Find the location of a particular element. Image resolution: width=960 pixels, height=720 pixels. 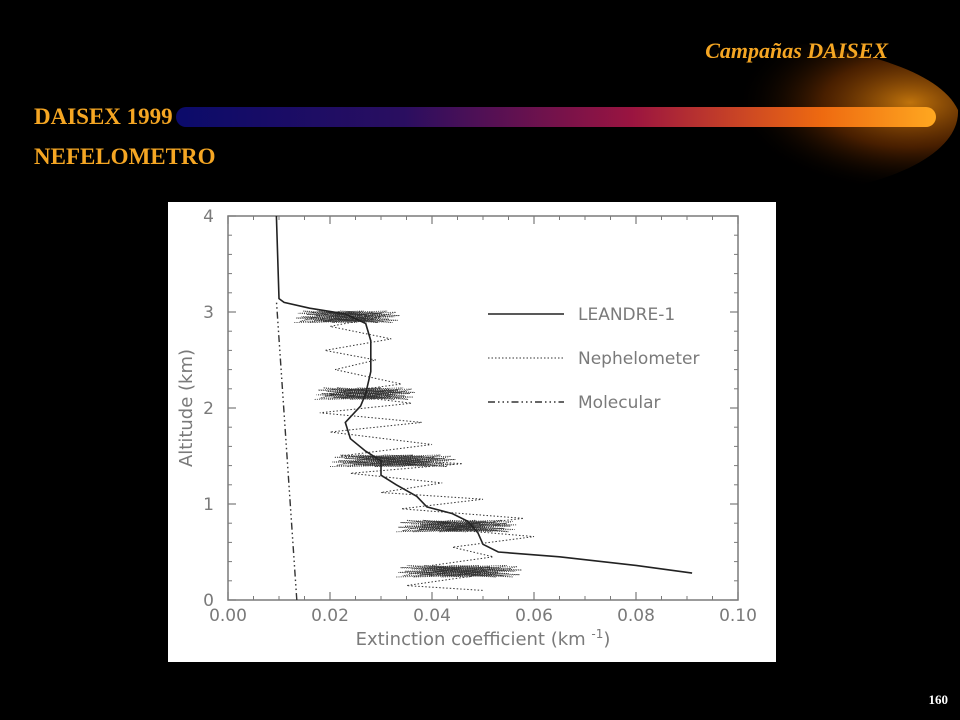

legend-label-nephelometer: Nephelometer is located at coordinates (638, 359).